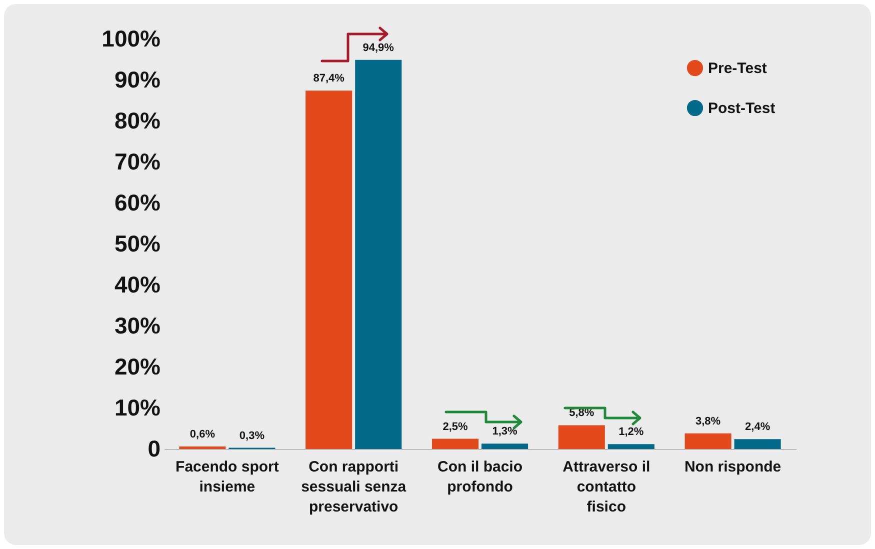 Image resolution: width=875 pixels, height=549 pixels. What do you see at coordinates (378, 48) in the screenshot?
I see `data-label: 94,9%` at bounding box center [378, 48].